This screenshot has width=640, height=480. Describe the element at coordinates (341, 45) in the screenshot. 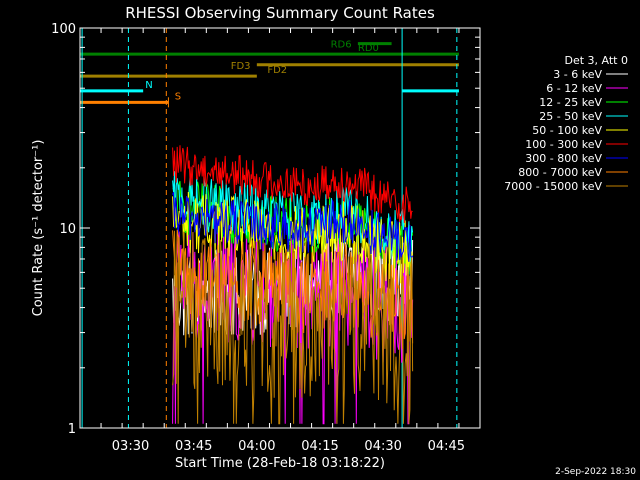

I see `flag-label-rd6: RD6` at that location.